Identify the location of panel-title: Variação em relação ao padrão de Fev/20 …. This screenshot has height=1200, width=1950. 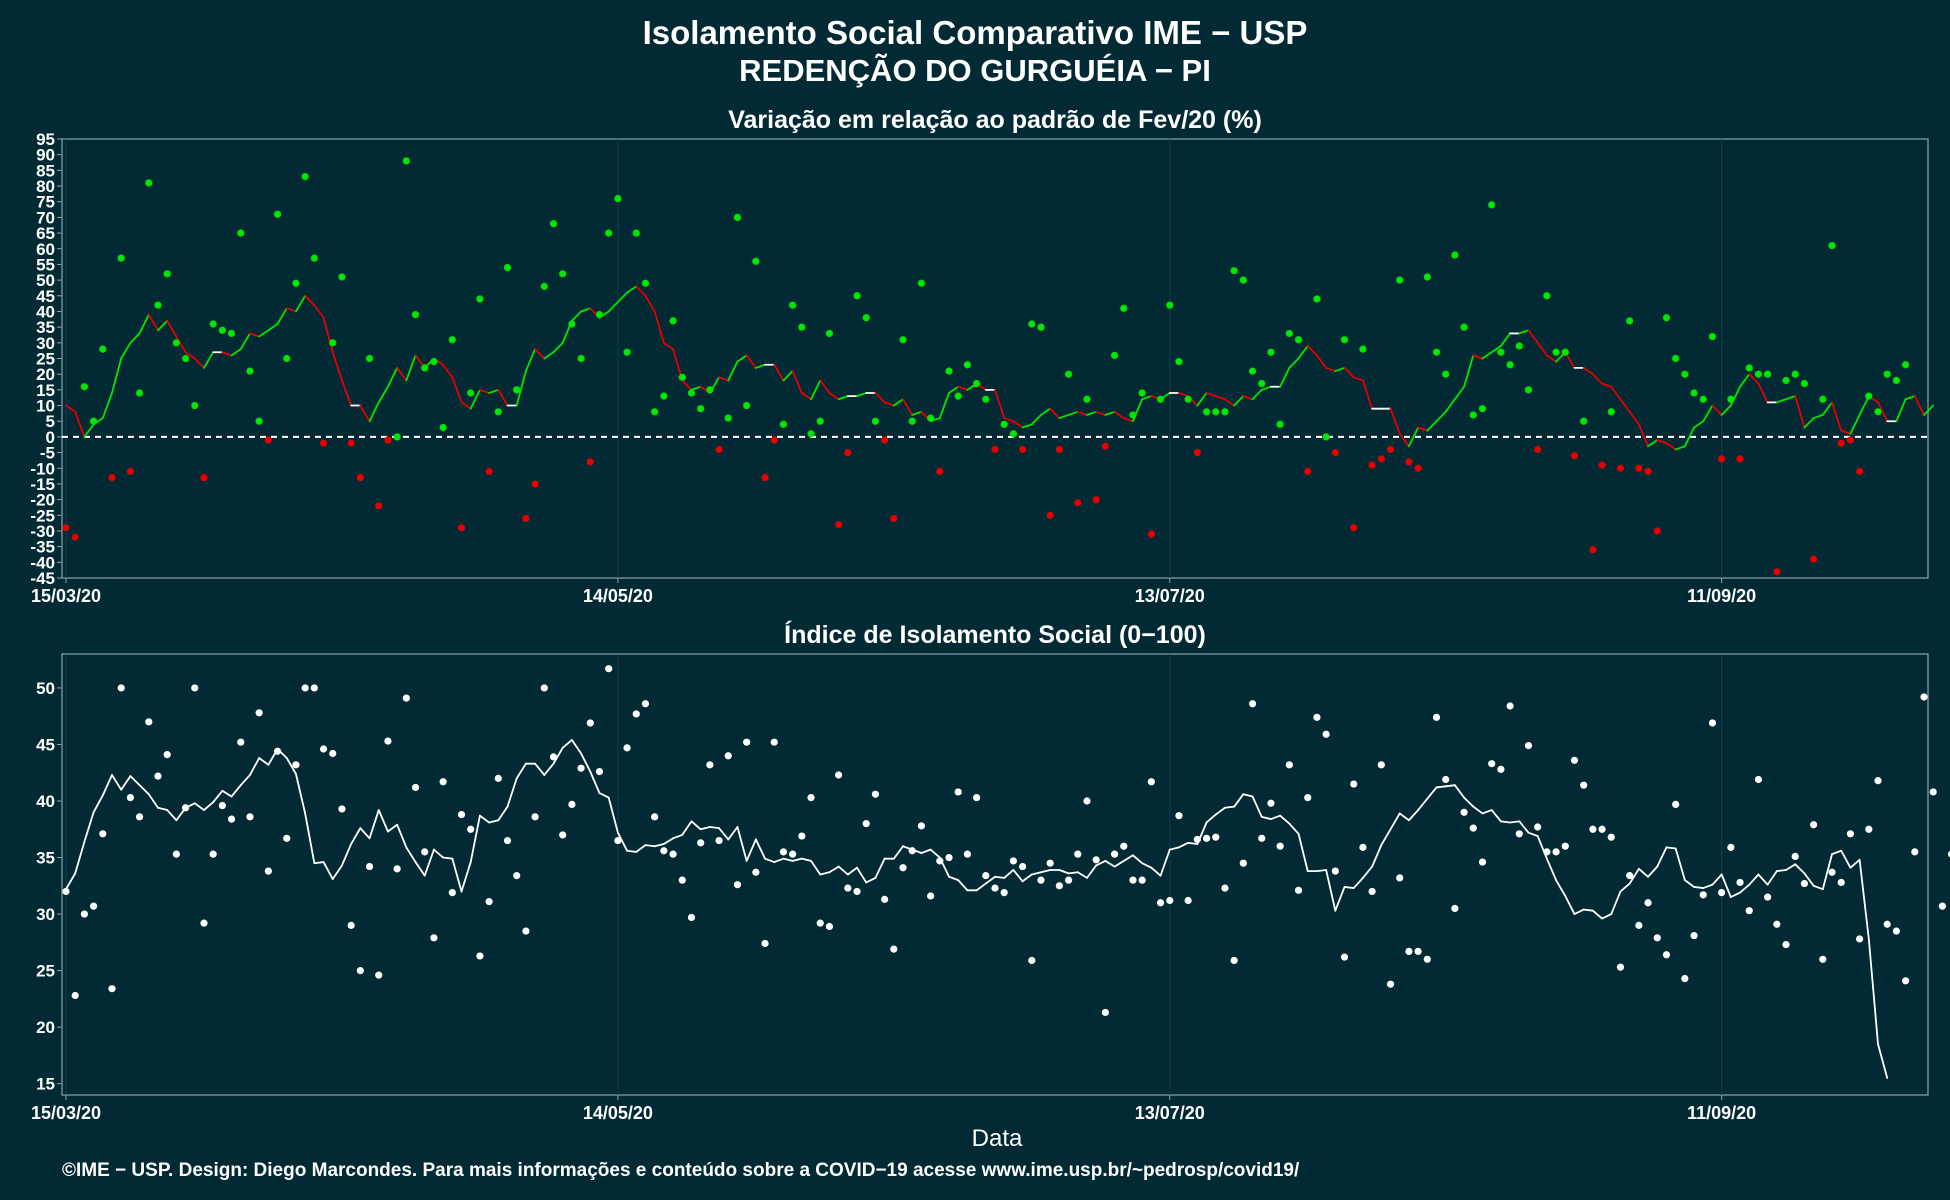
(995, 120).